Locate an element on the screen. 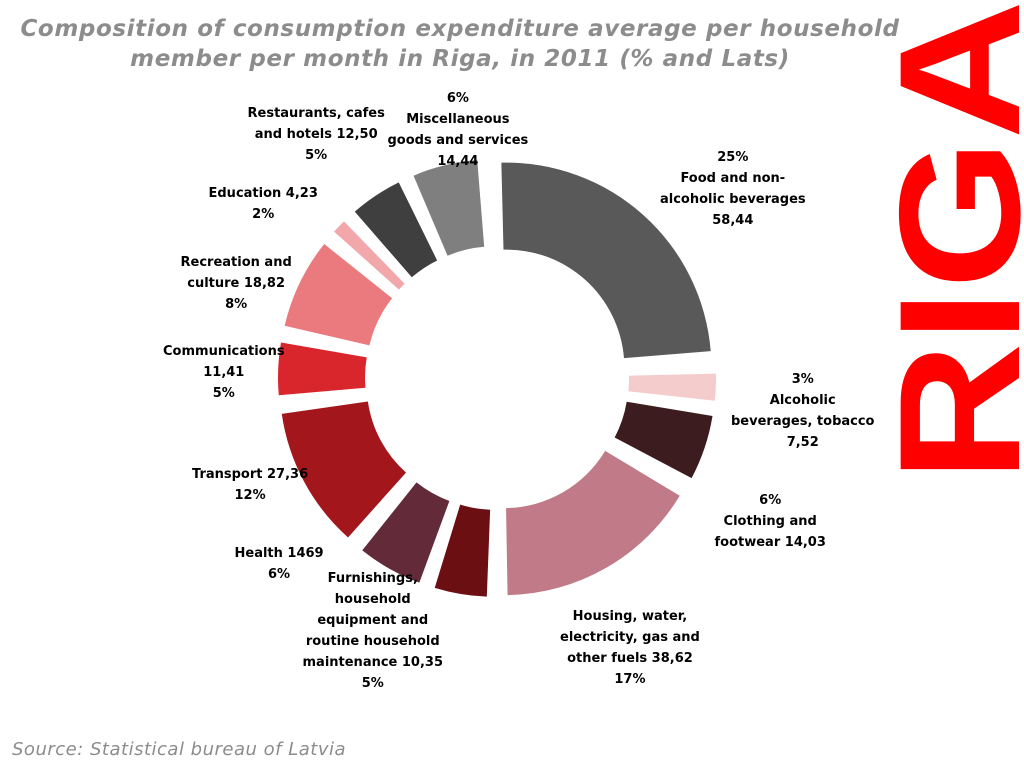 This screenshot has height=768, width=1024. slice-label-line: goods and services is located at coordinates (458, 140).